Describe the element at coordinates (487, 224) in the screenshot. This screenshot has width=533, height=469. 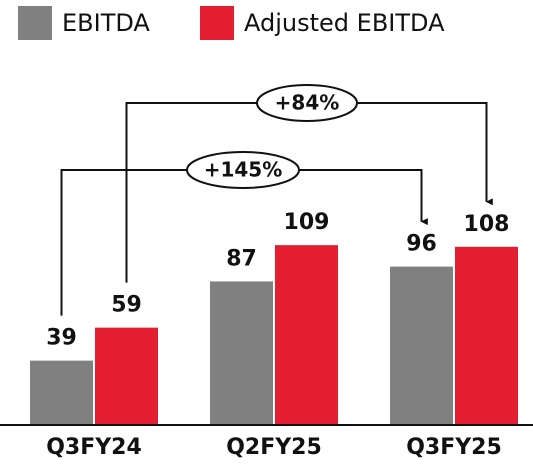
I see `value-label: 108` at that location.